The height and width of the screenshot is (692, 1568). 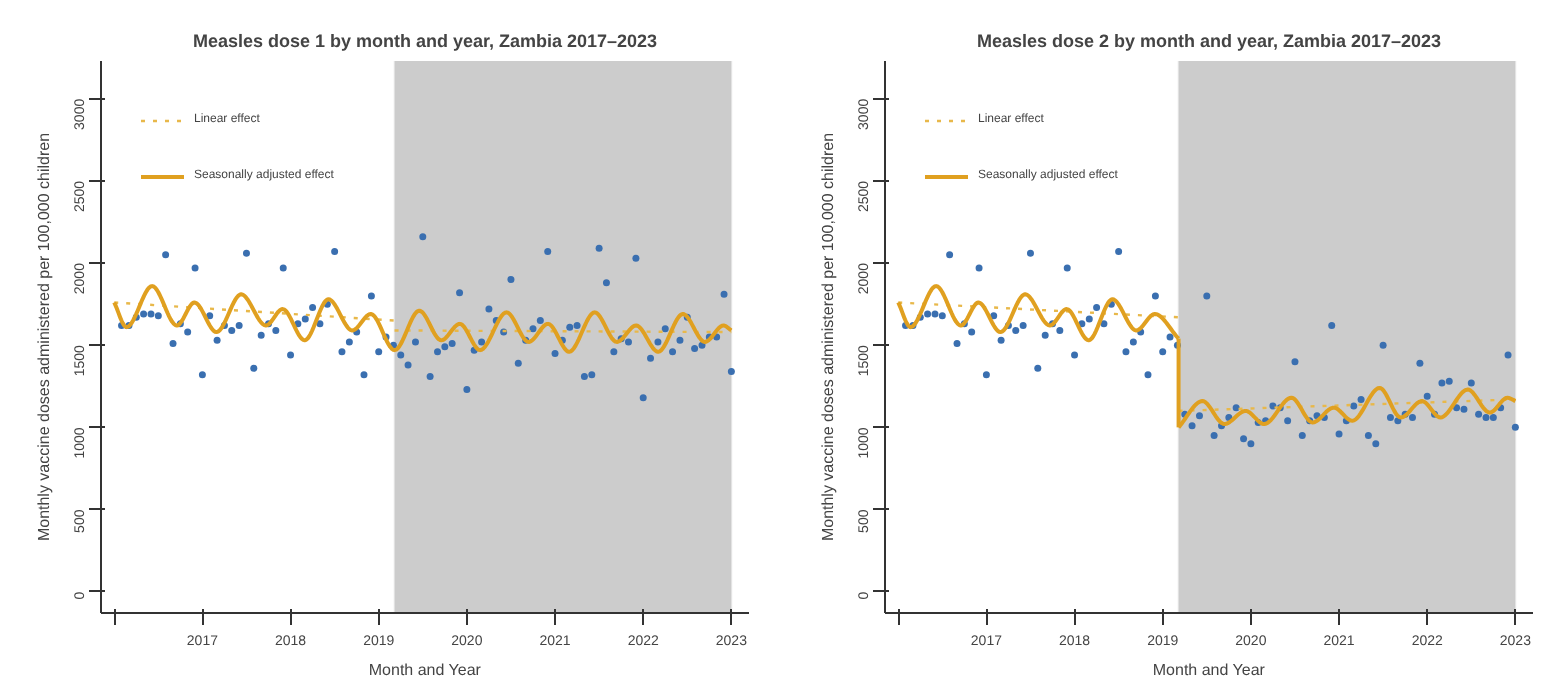 I want to click on chart-title: Measles dose 1 by month and year, Zambia 2017–2023, so click(x=425, y=41).